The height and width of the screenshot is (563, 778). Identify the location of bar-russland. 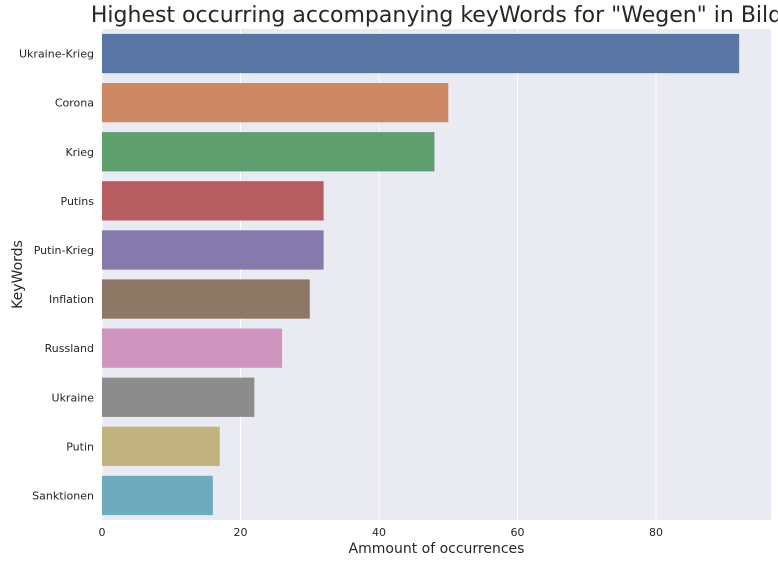
(192, 348).